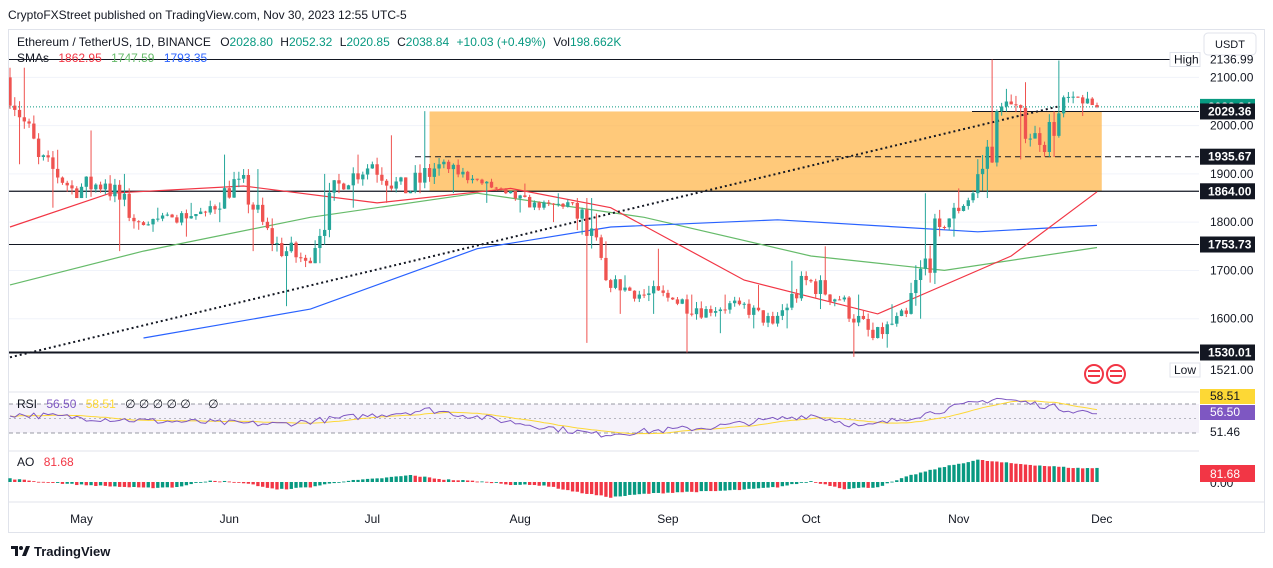 The height and width of the screenshot is (568, 1273). I want to click on price-level-tag-label: 1864.00, so click(1230, 191).